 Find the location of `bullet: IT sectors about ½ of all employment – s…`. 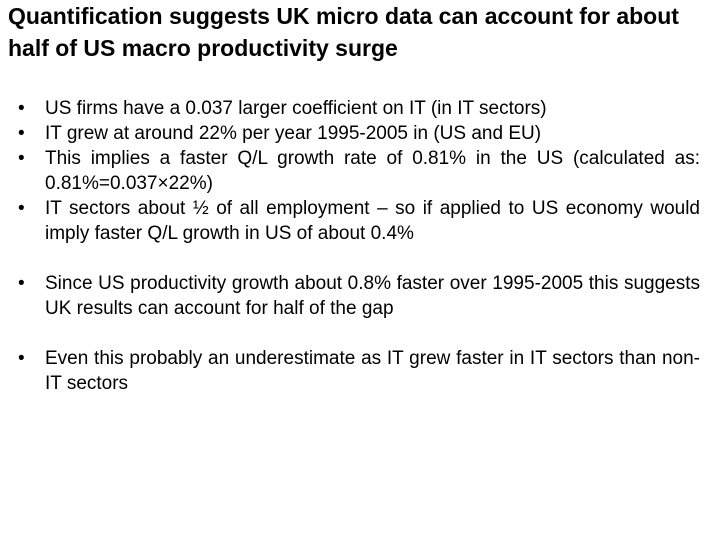

bullet: IT sectors about ½ of all employment – s… is located at coordinates (359, 221).